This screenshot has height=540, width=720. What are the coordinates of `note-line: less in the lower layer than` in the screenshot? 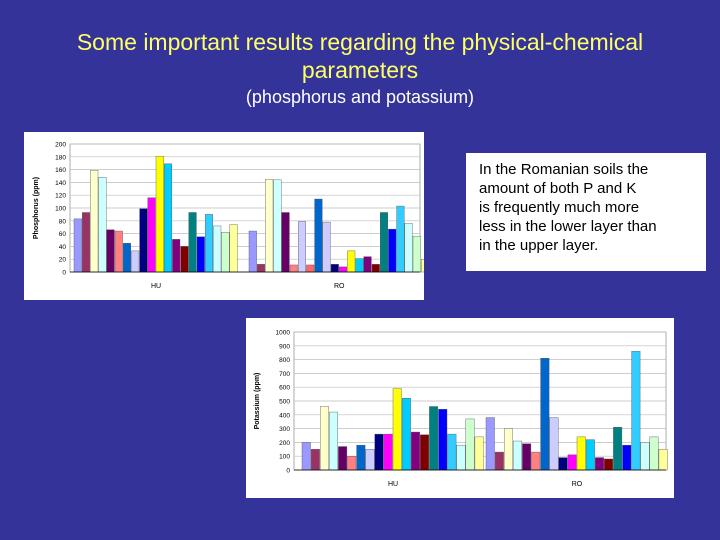 It's located at (568, 226).